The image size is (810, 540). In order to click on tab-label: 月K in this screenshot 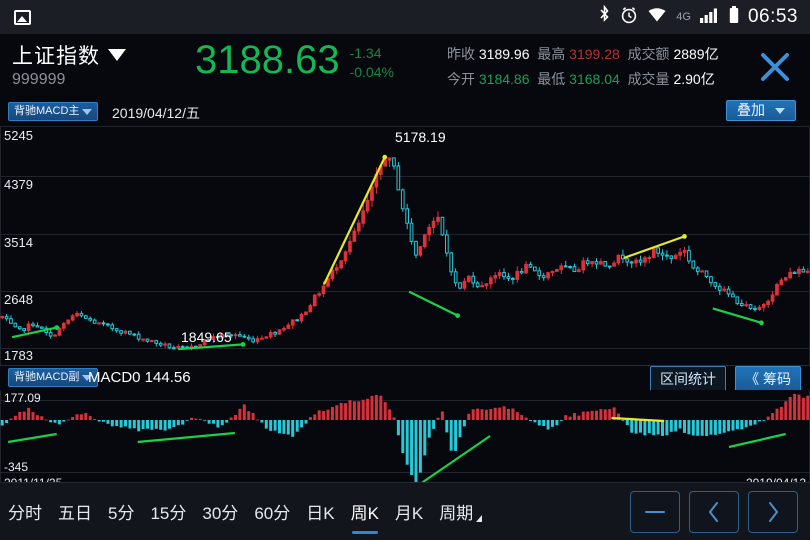, I will do `click(409, 513)`.